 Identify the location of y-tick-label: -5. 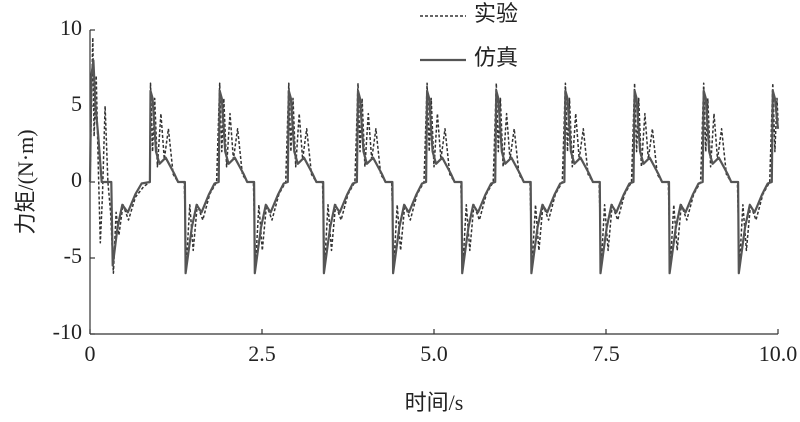
(73, 255).